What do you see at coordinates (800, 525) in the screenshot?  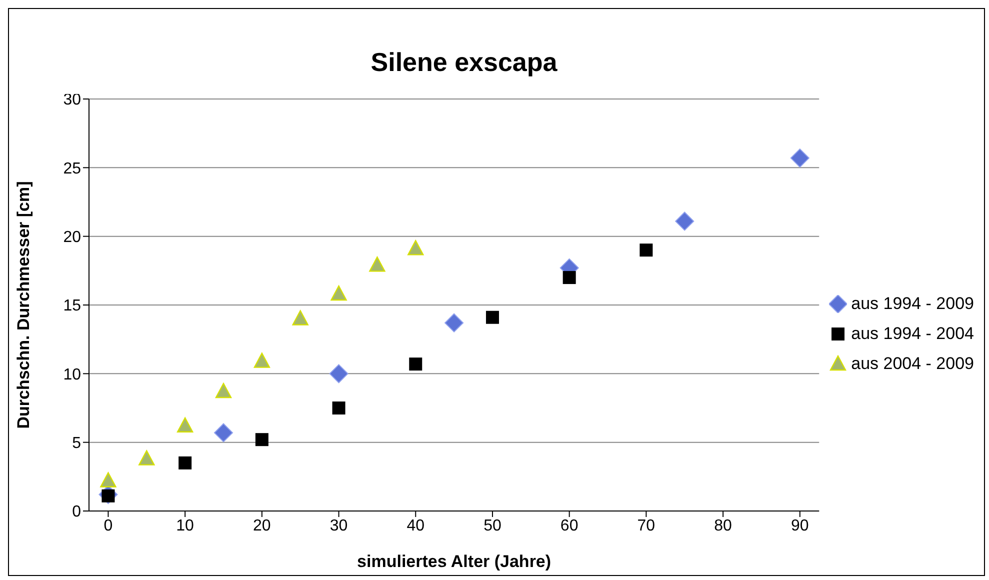 I see `x-tick-label: 90` at bounding box center [800, 525].